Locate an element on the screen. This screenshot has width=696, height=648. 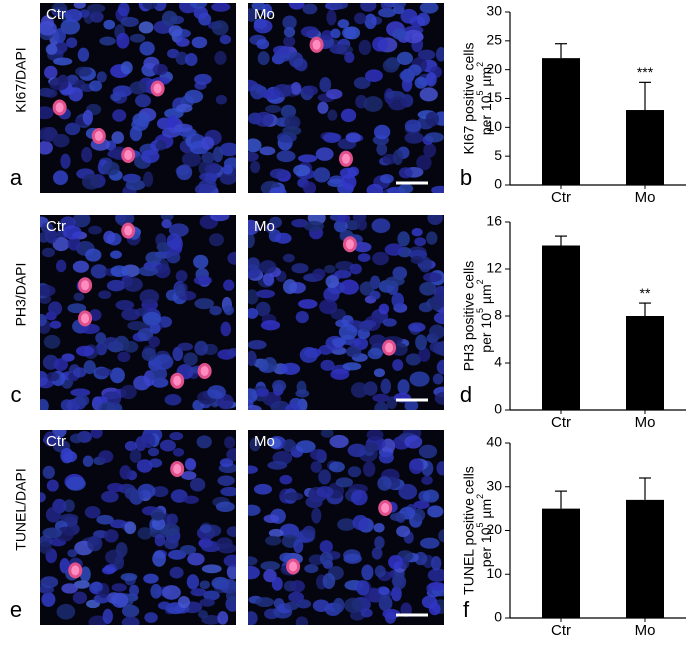
y-tick-label: 5 is located at coordinates (498, 155).